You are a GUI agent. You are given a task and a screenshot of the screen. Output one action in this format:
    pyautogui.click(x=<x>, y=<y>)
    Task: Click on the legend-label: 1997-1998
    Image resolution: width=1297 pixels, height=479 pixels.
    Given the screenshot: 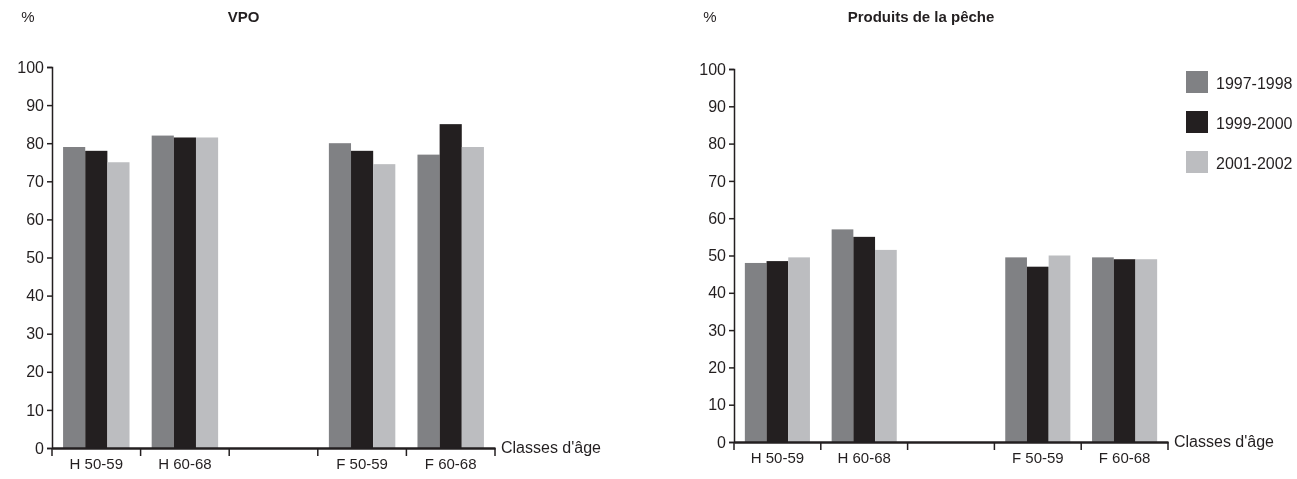 What is the action you would take?
    pyautogui.click(x=1254, y=83)
    